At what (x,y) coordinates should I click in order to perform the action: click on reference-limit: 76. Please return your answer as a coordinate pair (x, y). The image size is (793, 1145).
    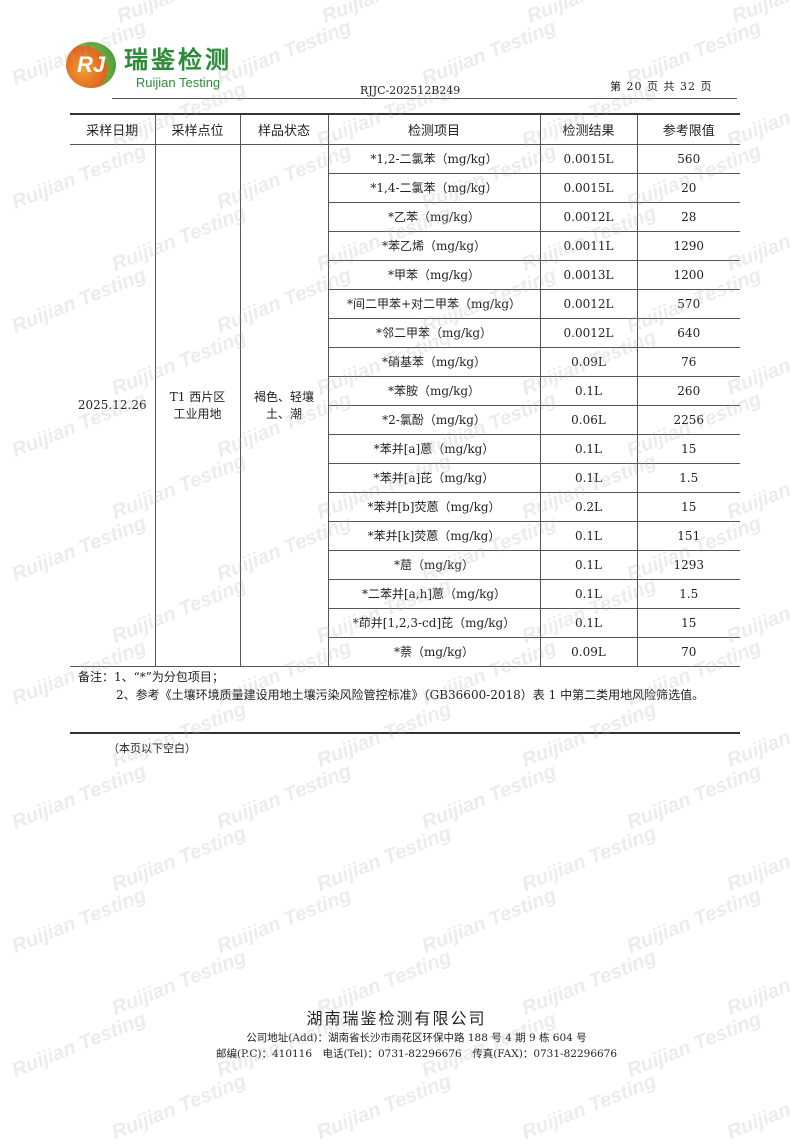
    Looking at the image, I should click on (688, 361).